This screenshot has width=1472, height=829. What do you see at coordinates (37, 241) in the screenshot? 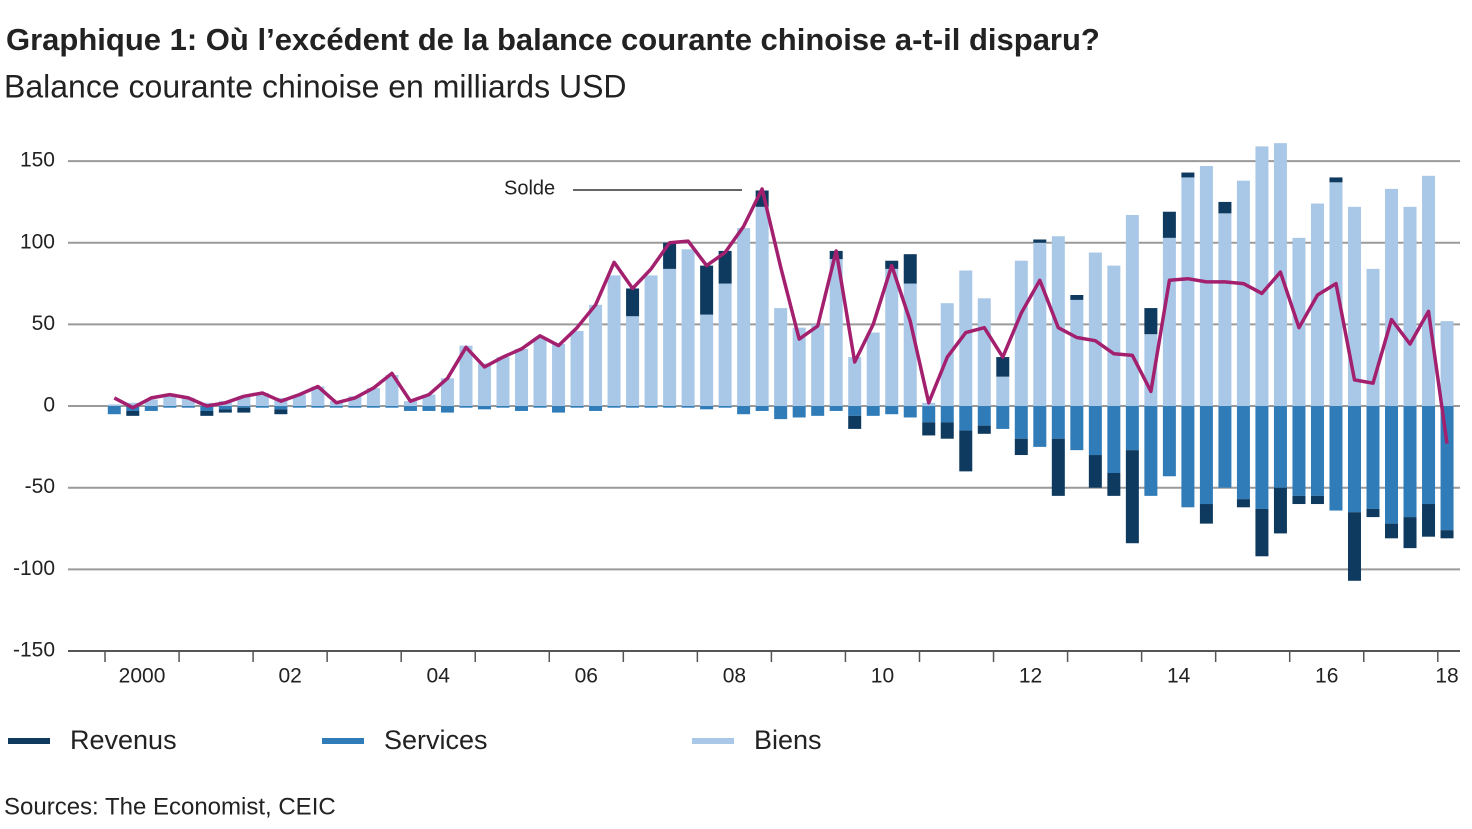
I see `y-tick-label: 100` at bounding box center [37, 241].